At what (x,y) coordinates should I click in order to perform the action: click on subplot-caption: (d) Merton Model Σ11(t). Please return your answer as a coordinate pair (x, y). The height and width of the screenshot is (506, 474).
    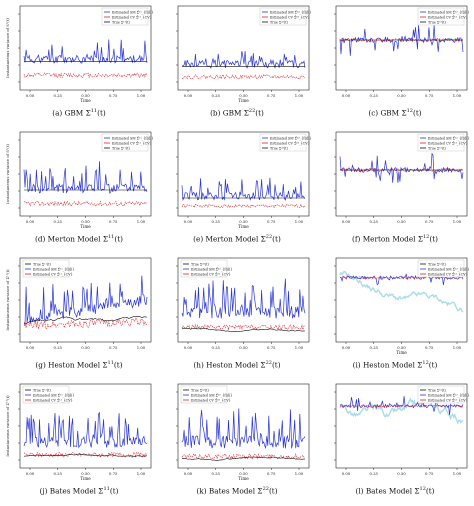
    Looking at the image, I should click on (79, 238).